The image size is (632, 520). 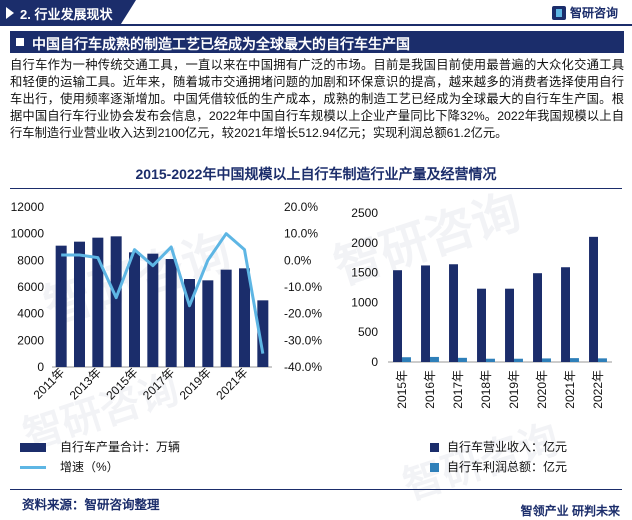 I want to click on y-left-tick-label: 10000, so click(x=28, y=234).